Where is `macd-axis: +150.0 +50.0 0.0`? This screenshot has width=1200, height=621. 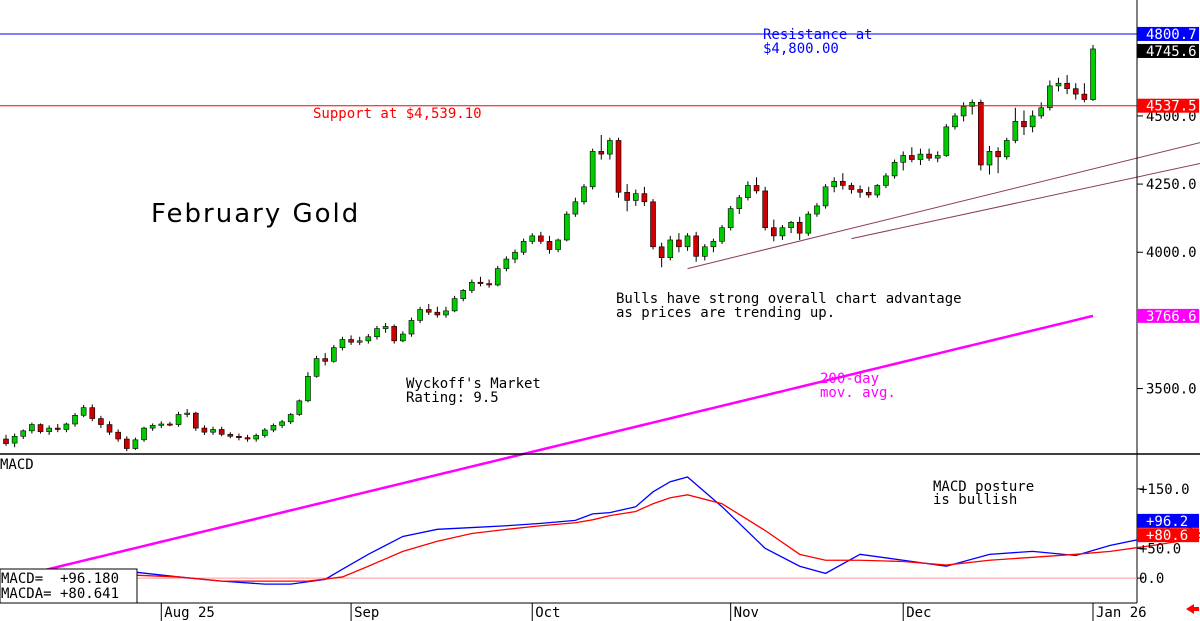
macd-axis: +150.0 +50.0 0.0 is located at coordinates (1163, 534).